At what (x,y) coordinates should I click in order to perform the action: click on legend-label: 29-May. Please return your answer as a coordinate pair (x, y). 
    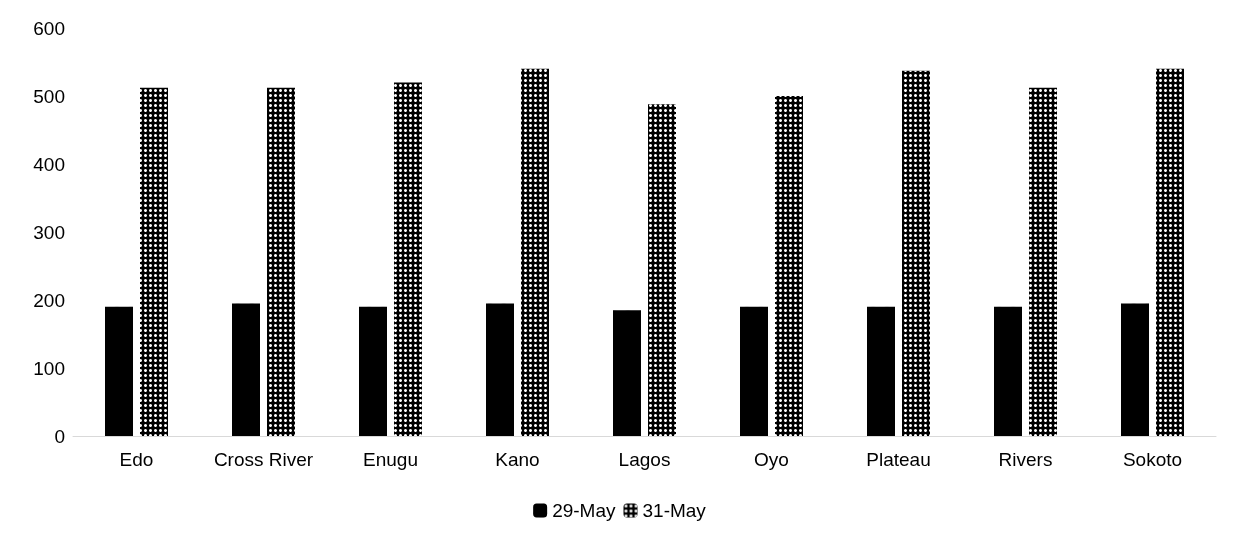
    Looking at the image, I should click on (584, 510).